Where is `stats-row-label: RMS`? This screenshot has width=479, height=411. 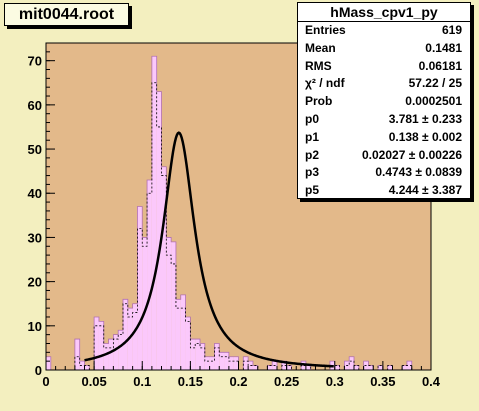
stats-row-label: RMS is located at coordinates (318, 65).